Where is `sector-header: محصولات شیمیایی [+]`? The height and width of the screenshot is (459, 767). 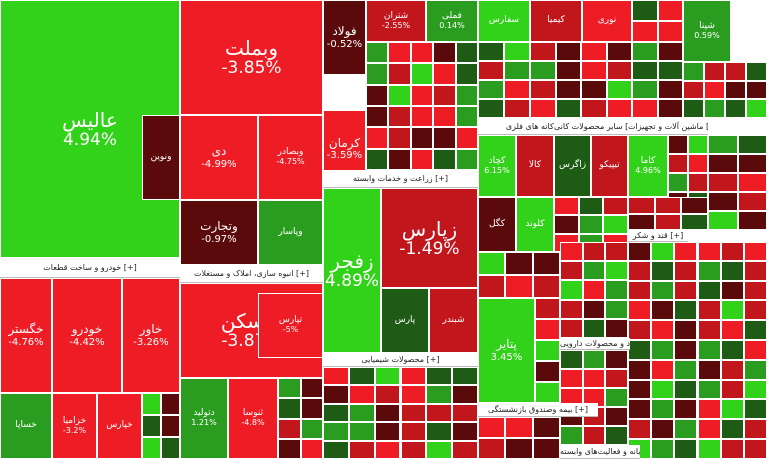
sector-header: محصولات شیمیایی [+] is located at coordinates (400, 360).